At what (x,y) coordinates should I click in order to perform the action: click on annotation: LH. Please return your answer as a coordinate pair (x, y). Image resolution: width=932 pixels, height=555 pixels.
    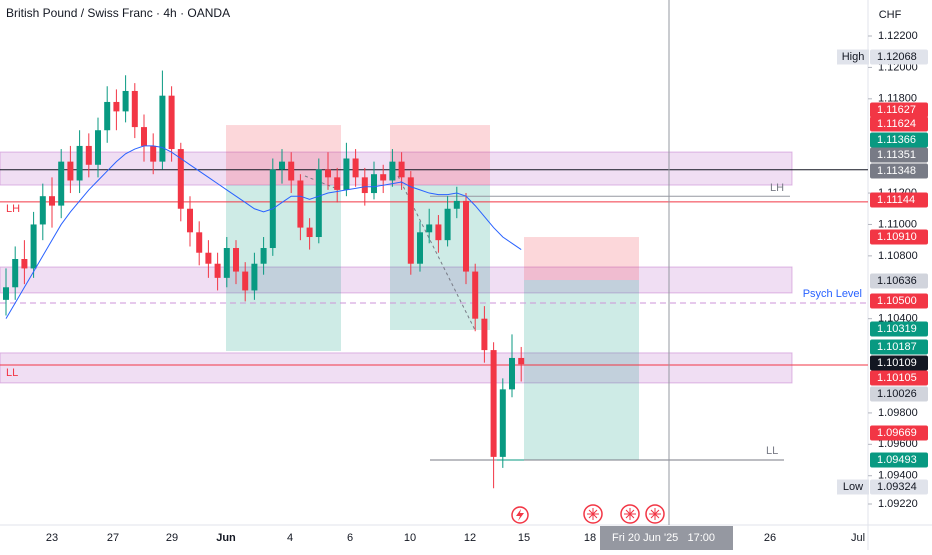
    Looking at the image, I should click on (777, 188).